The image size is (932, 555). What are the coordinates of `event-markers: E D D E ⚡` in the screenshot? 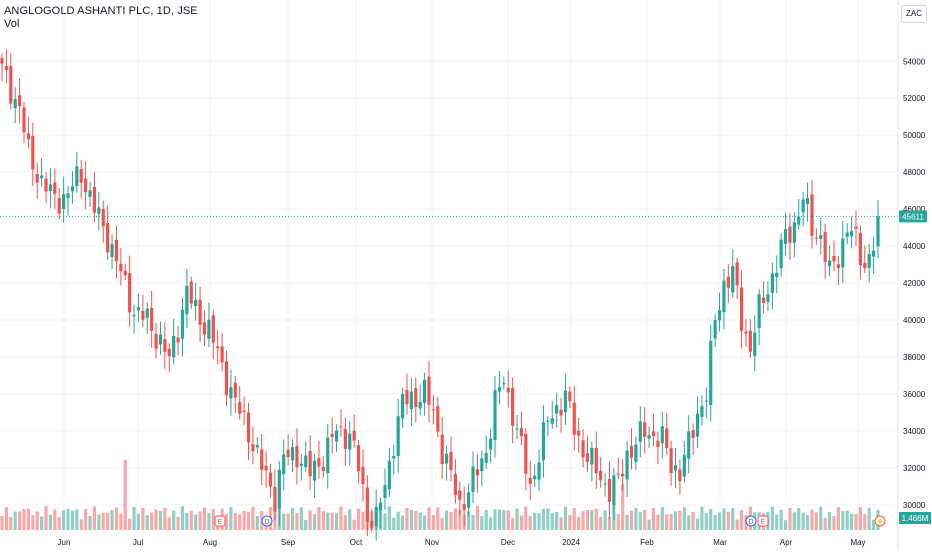 It's located at (550, 521).